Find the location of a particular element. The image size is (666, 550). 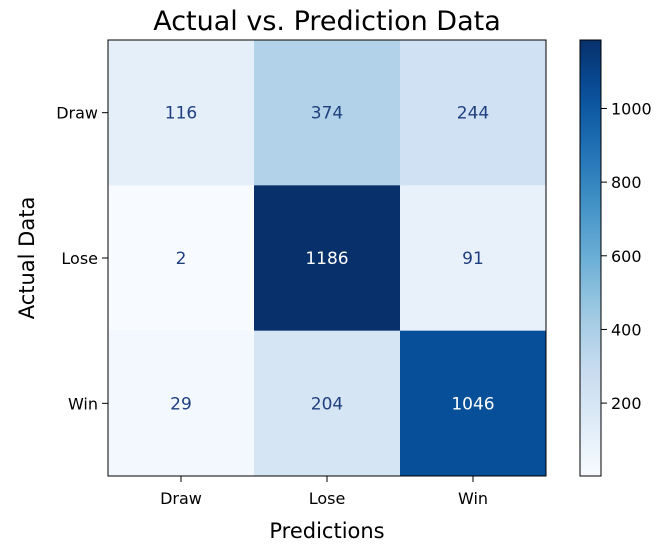

x-tick-label: Lose is located at coordinates (327, 498).